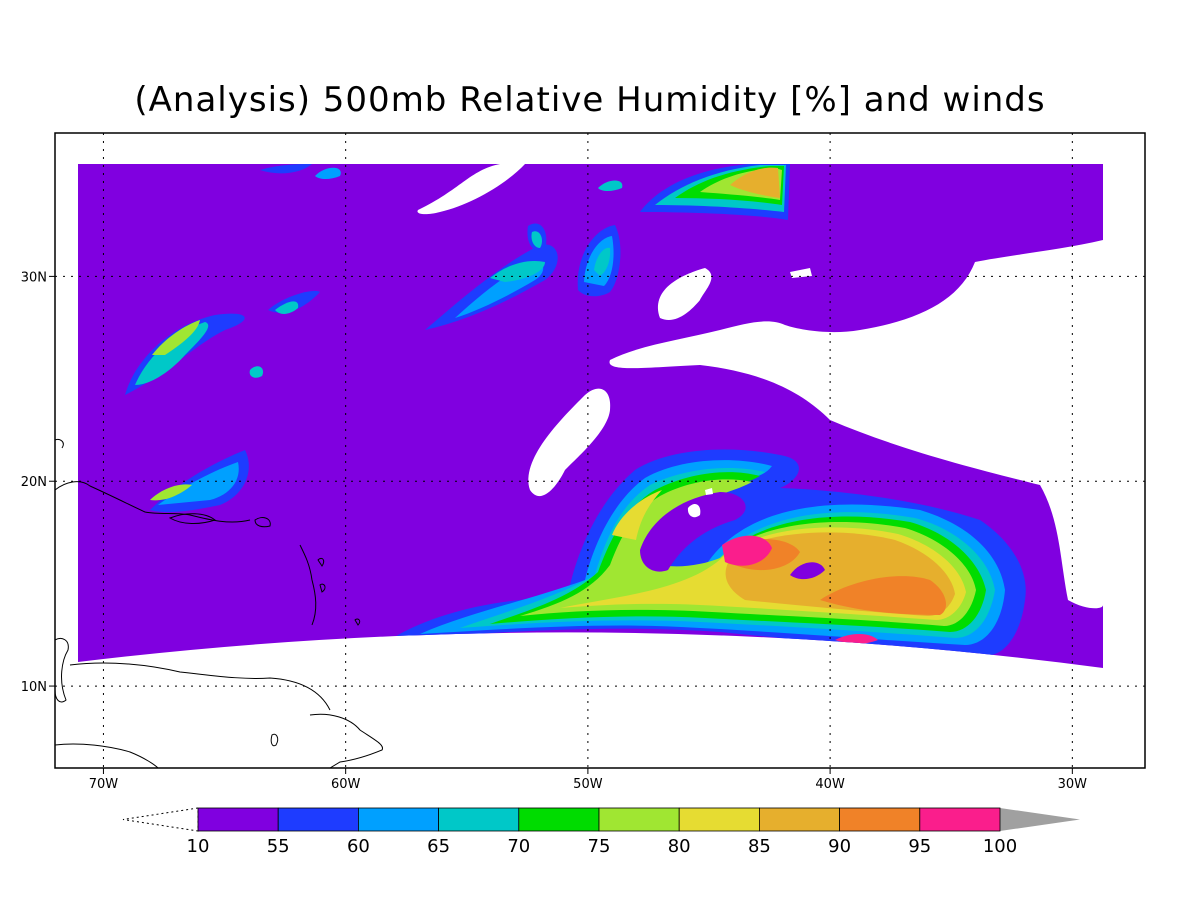  I want to click on lon-tick-label: 50W, so click(588, 784).